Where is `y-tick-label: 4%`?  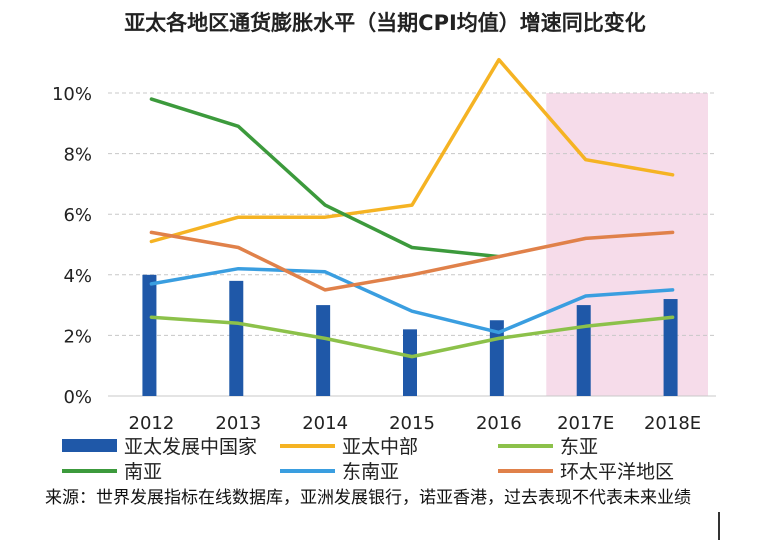
y-tick-label: 4% is located at coordinates (77, 276).